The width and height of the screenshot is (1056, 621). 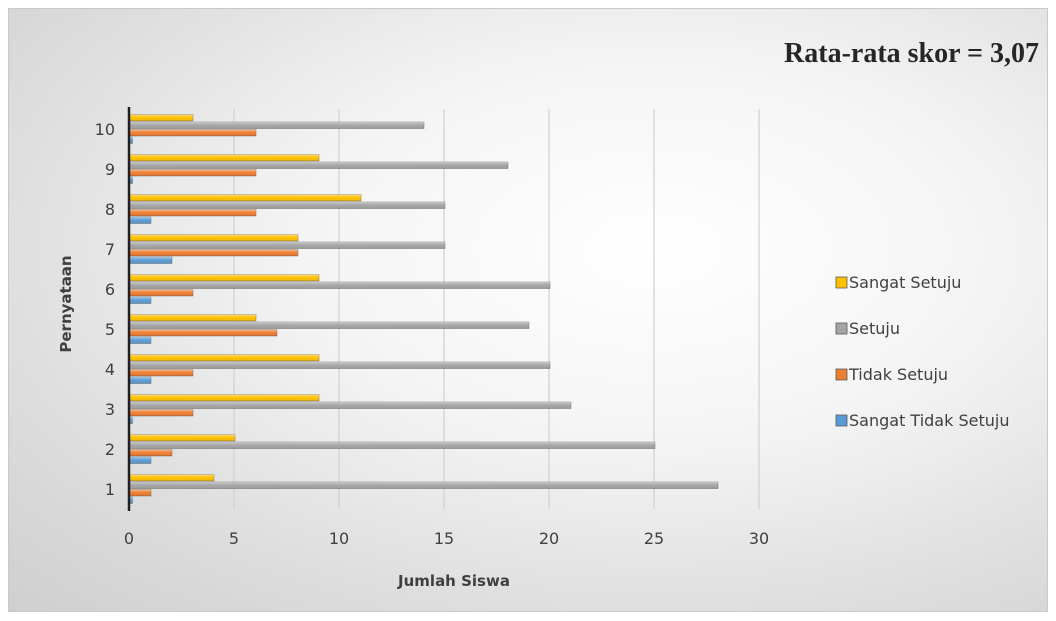 I want to click on y-tick-label: 2, so click(x=110, y=449).